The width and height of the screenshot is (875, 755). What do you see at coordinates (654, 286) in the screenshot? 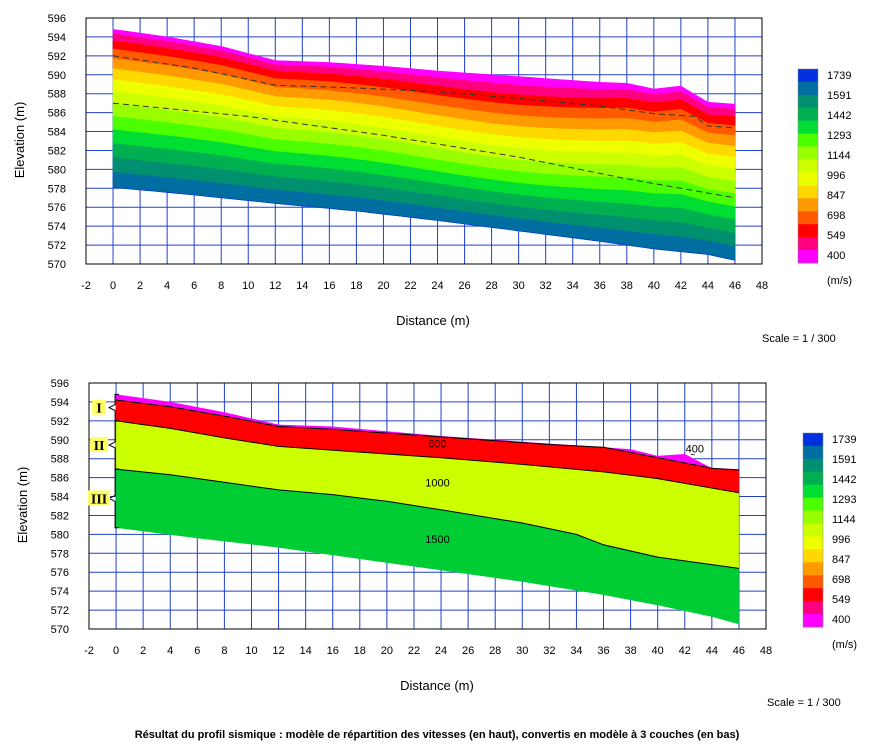
I see `x-tick-label: 40` at bounding box center [654, 286].